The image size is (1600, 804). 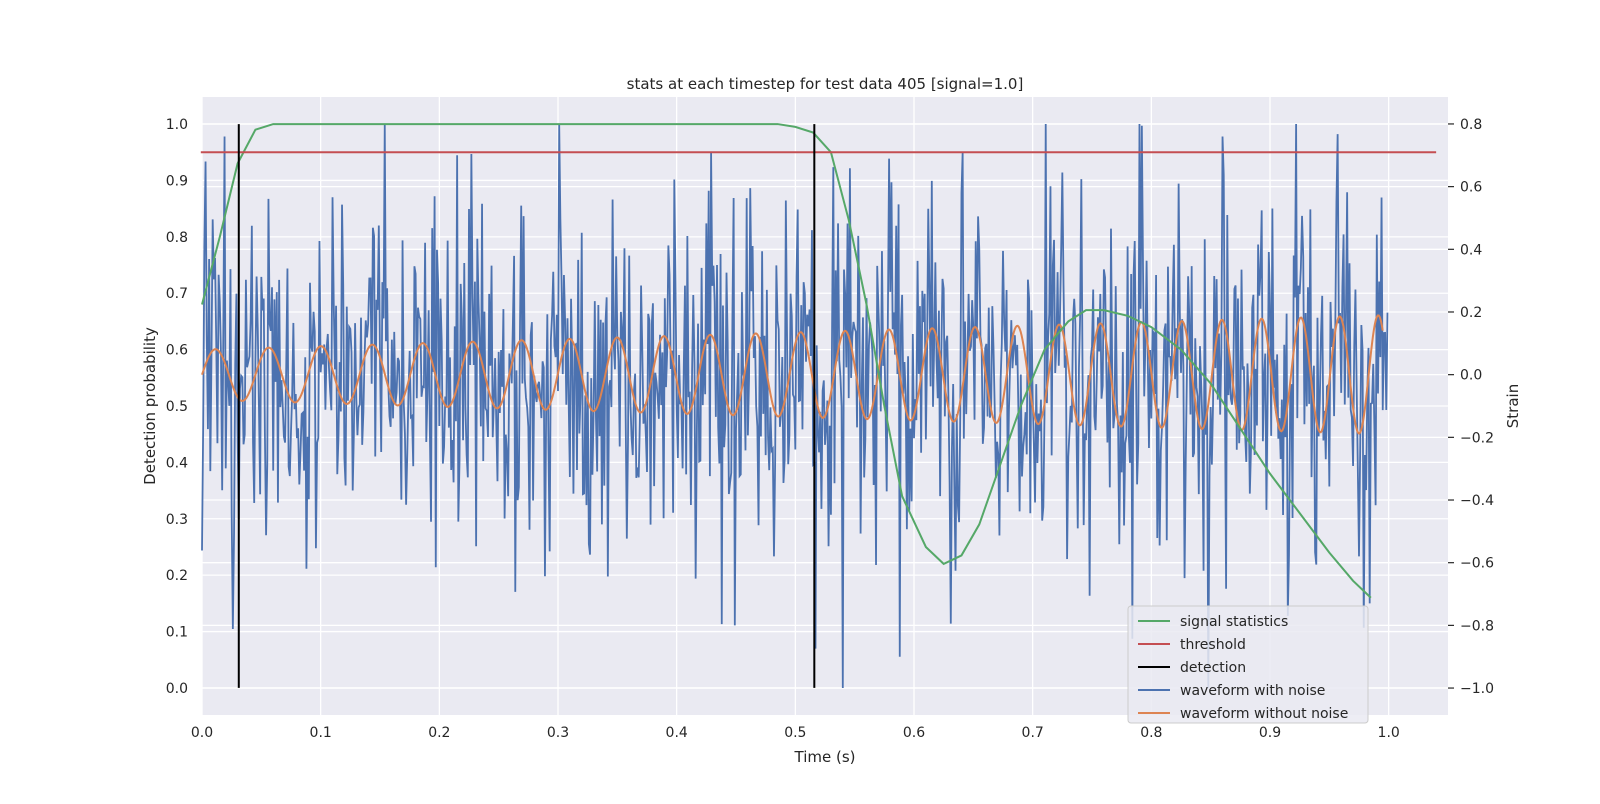 I want to click on x-tick-label: 0.6, so click(x=914, y=733).